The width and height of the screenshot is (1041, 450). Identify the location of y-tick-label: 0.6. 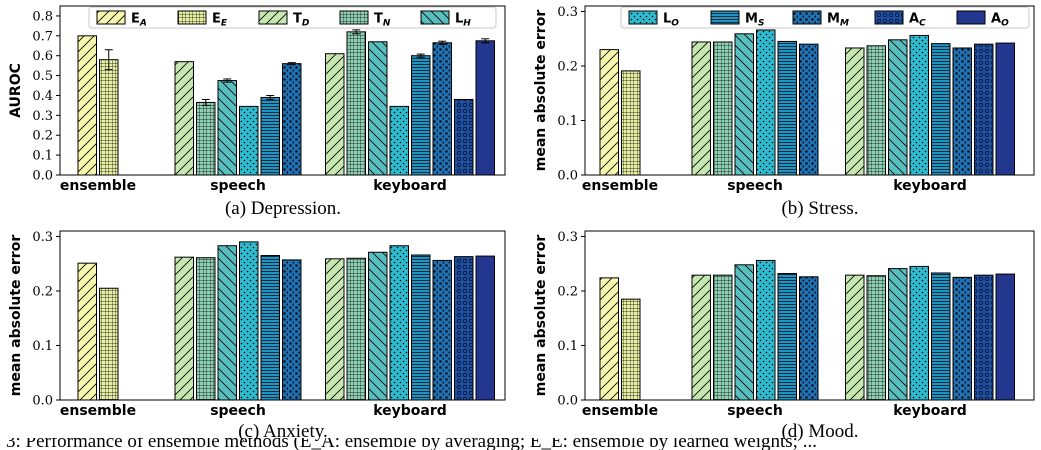
(42, 56).